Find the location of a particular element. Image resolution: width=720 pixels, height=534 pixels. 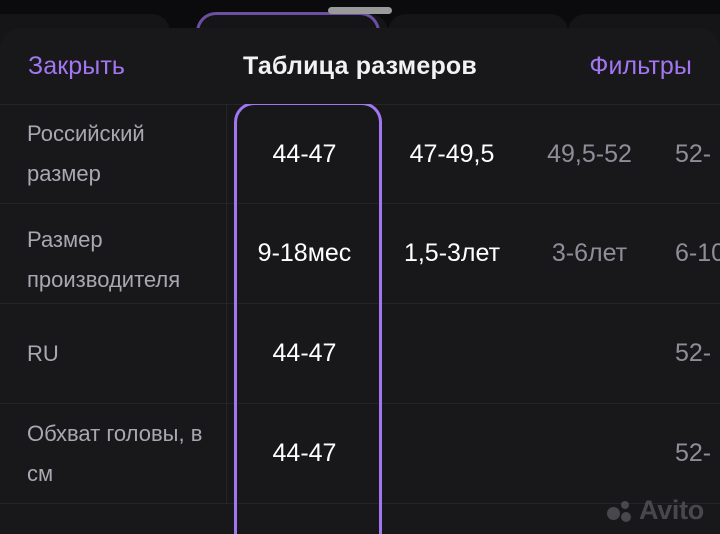

table-cell-selected: 9-18мес is located at coordinates (304, 253).